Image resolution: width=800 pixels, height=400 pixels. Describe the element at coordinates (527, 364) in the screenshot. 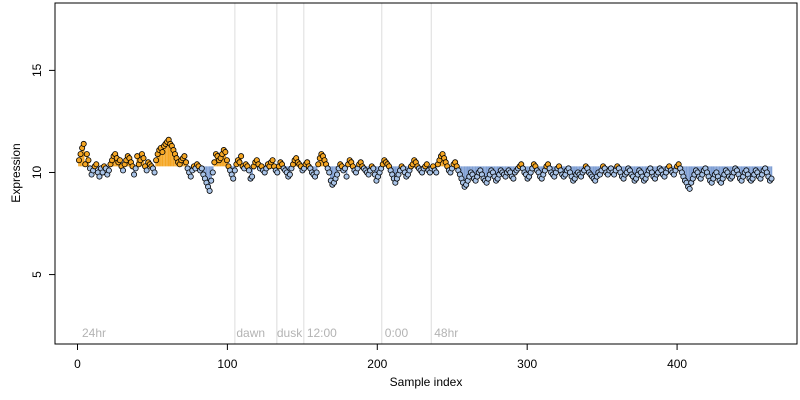

I see `x-tick-label: 300` at that location.